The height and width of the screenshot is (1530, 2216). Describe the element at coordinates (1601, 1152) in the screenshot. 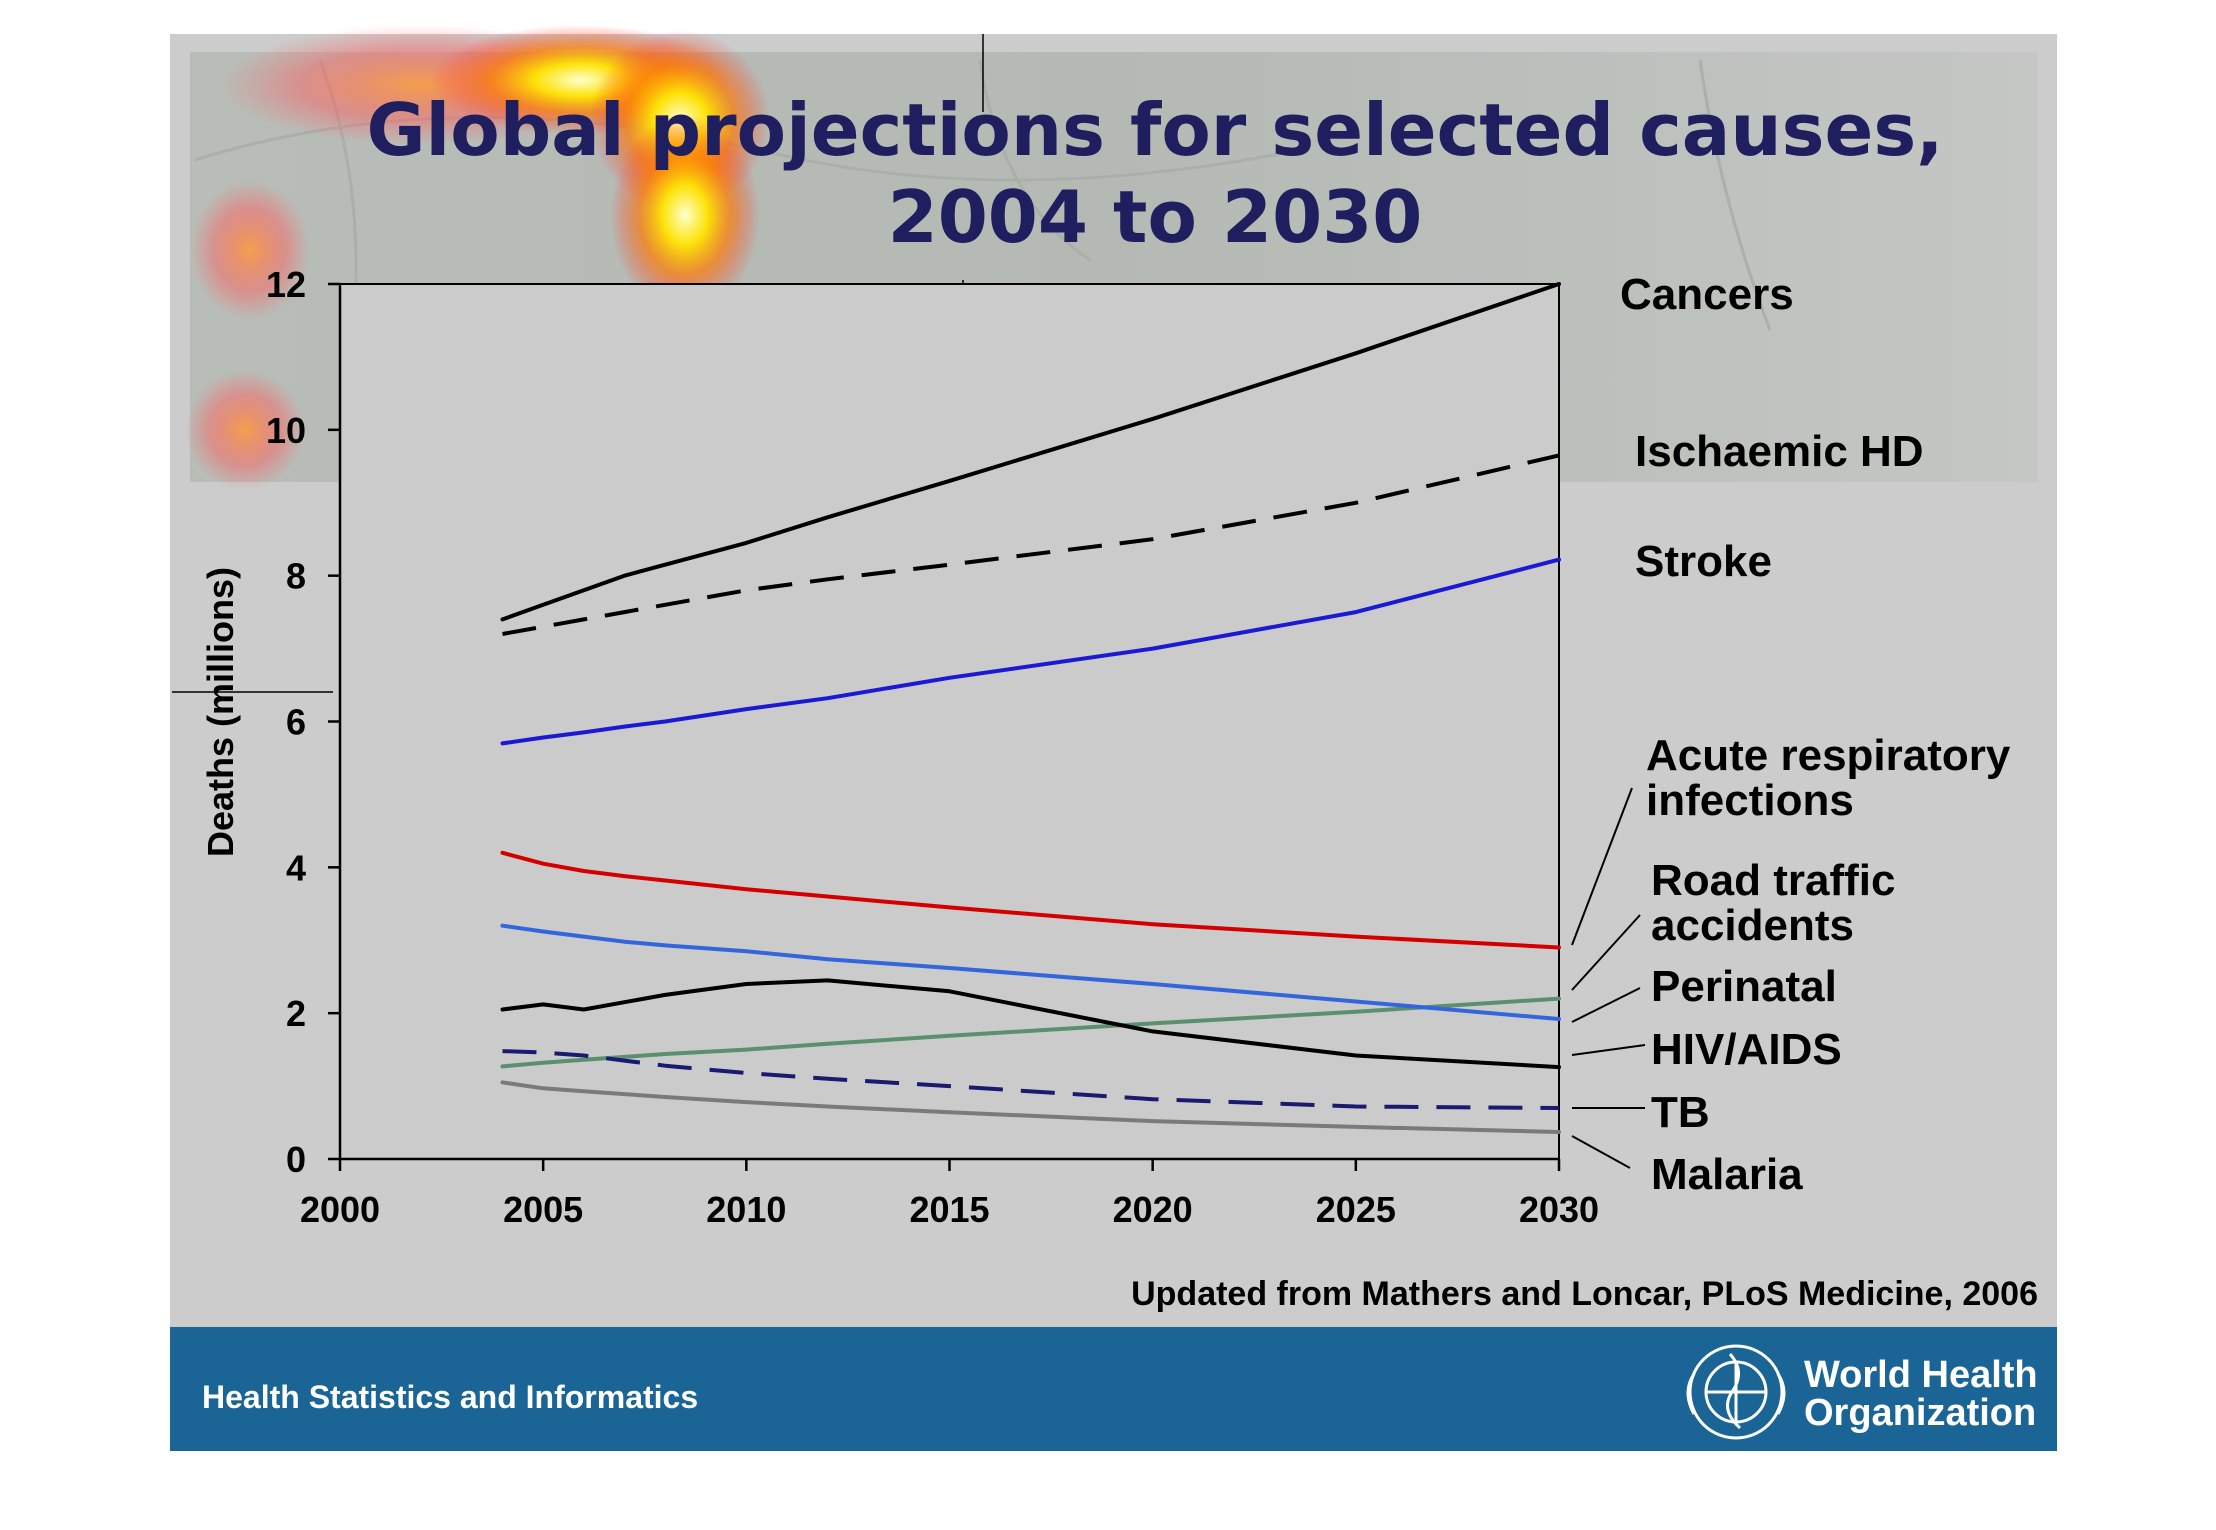

I see `leader-line-malaria` at that location.